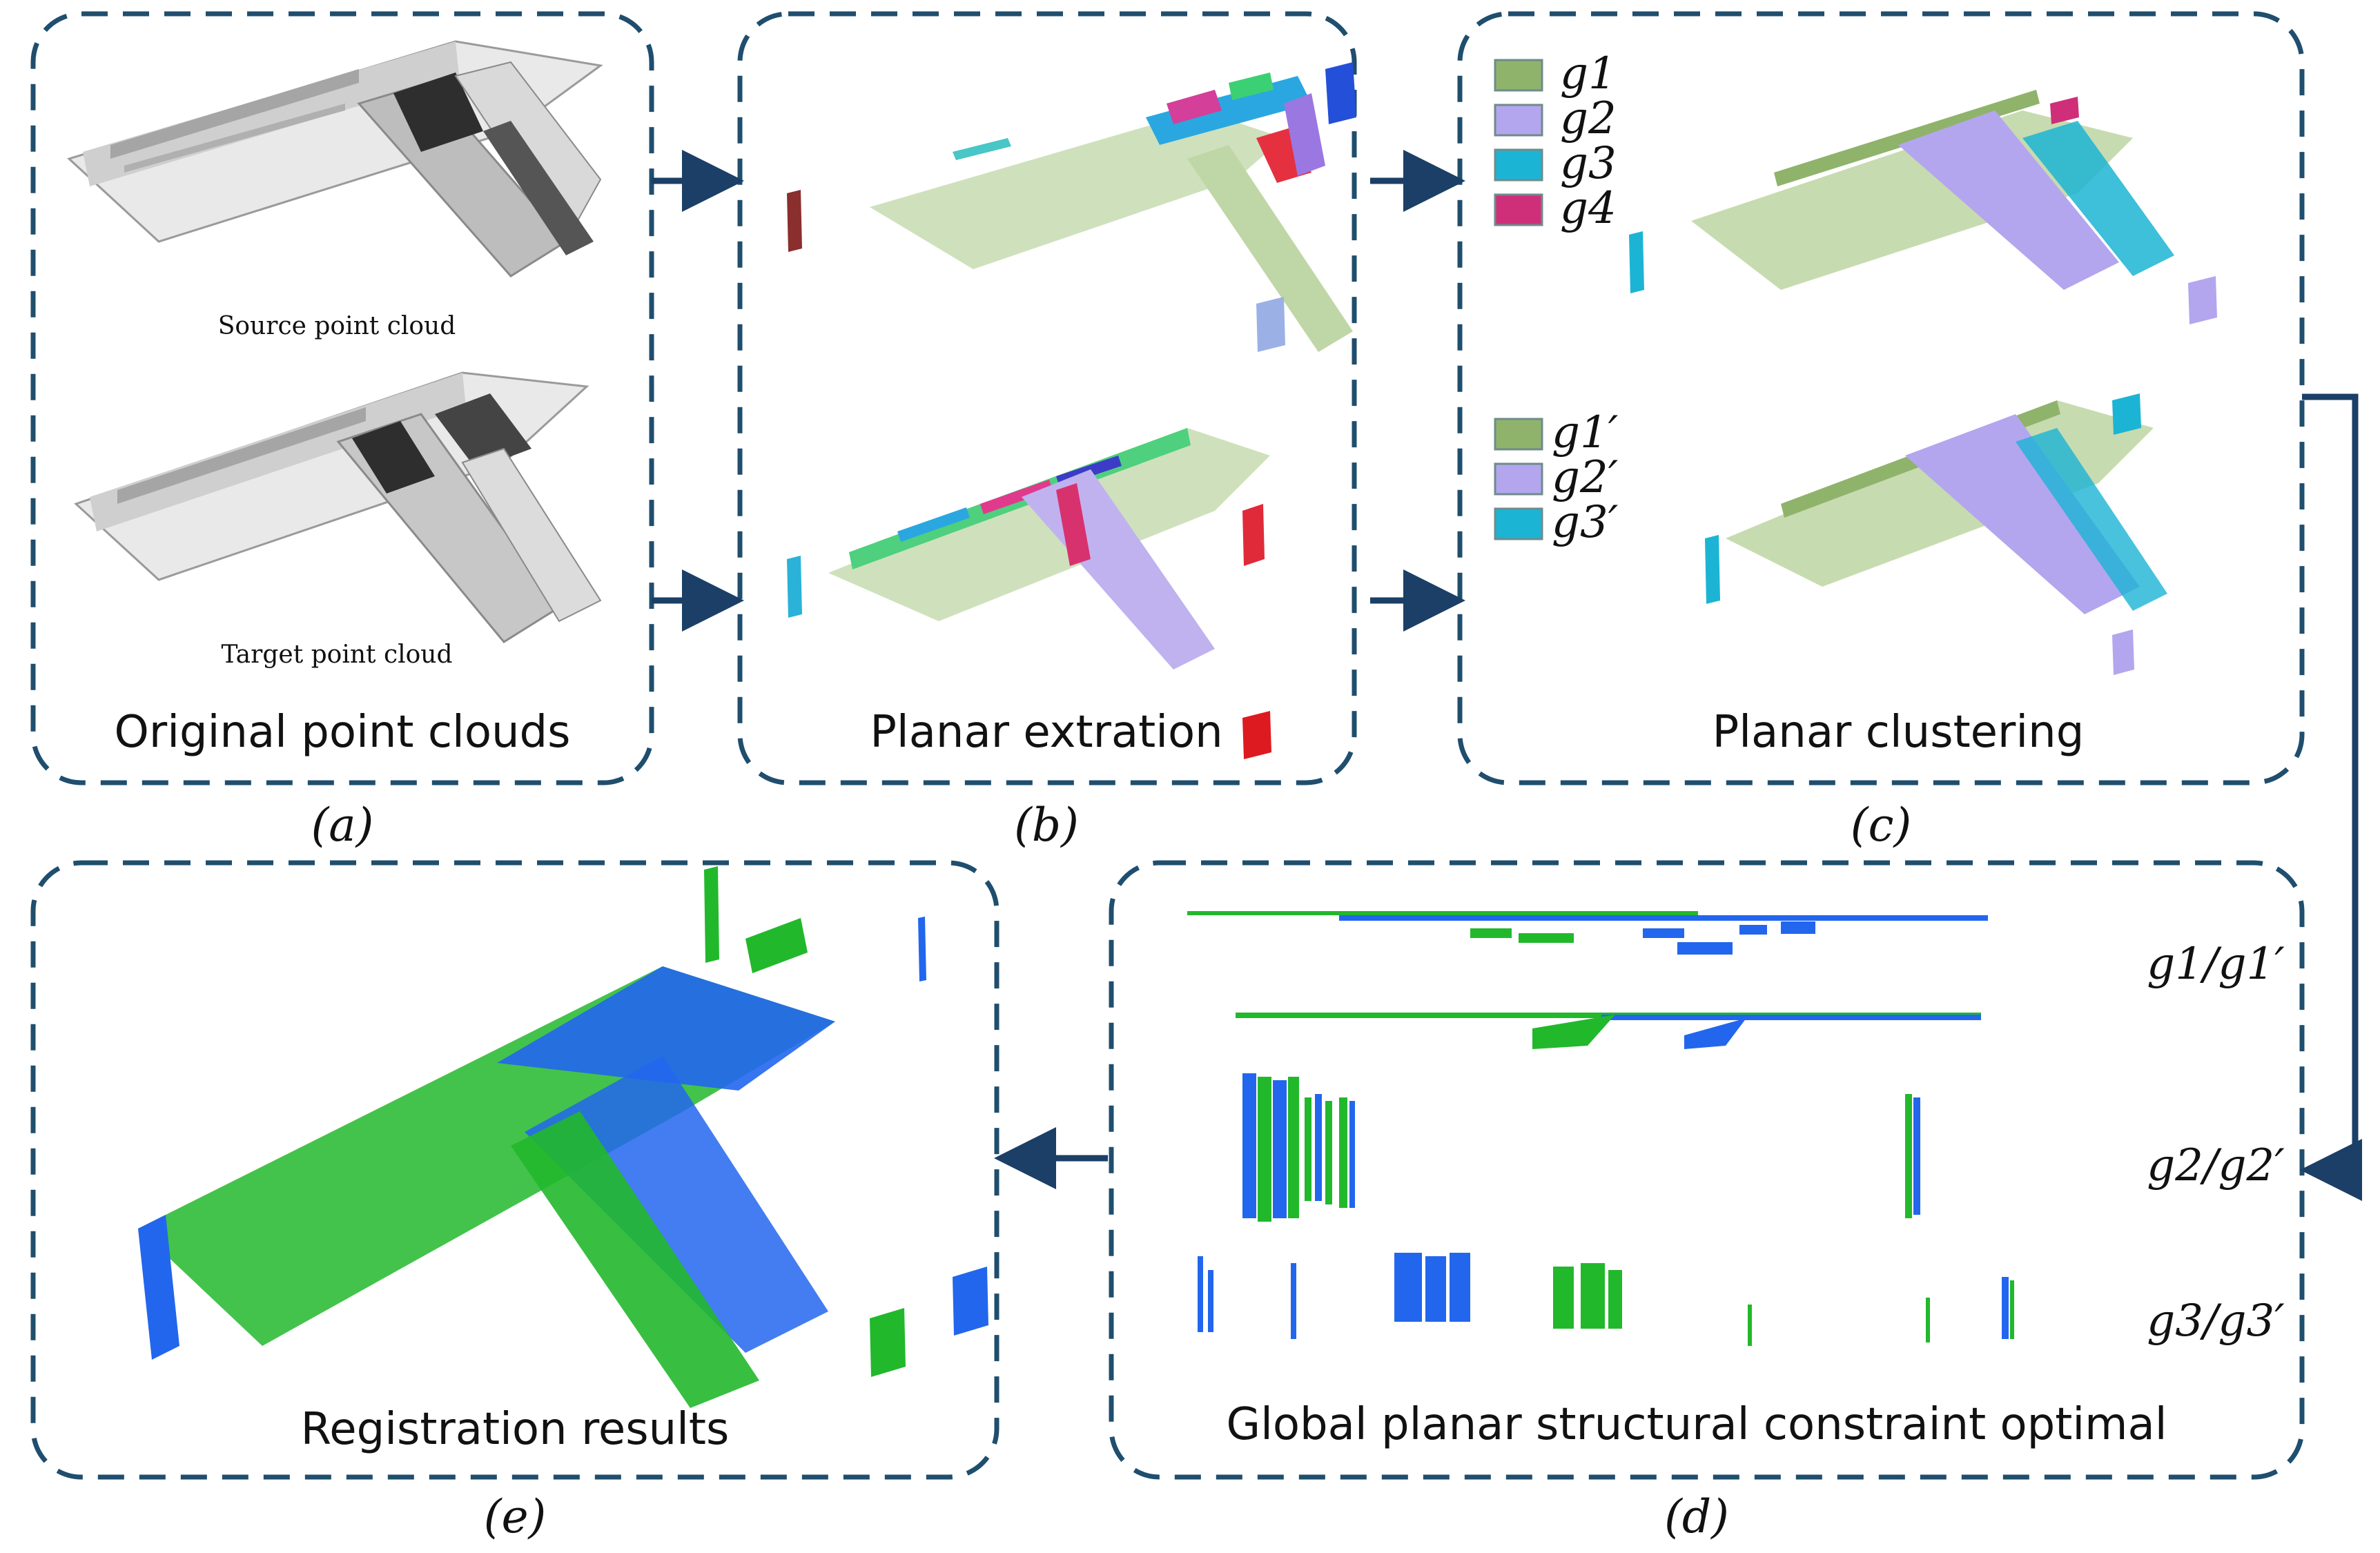 This screenshot has width=2380, height=1553. What do you see at coordinates (1555, 141) in the screenshot?
I see `legend-source: g1 g2 g3 g4` at bounding box center [1555, 141].